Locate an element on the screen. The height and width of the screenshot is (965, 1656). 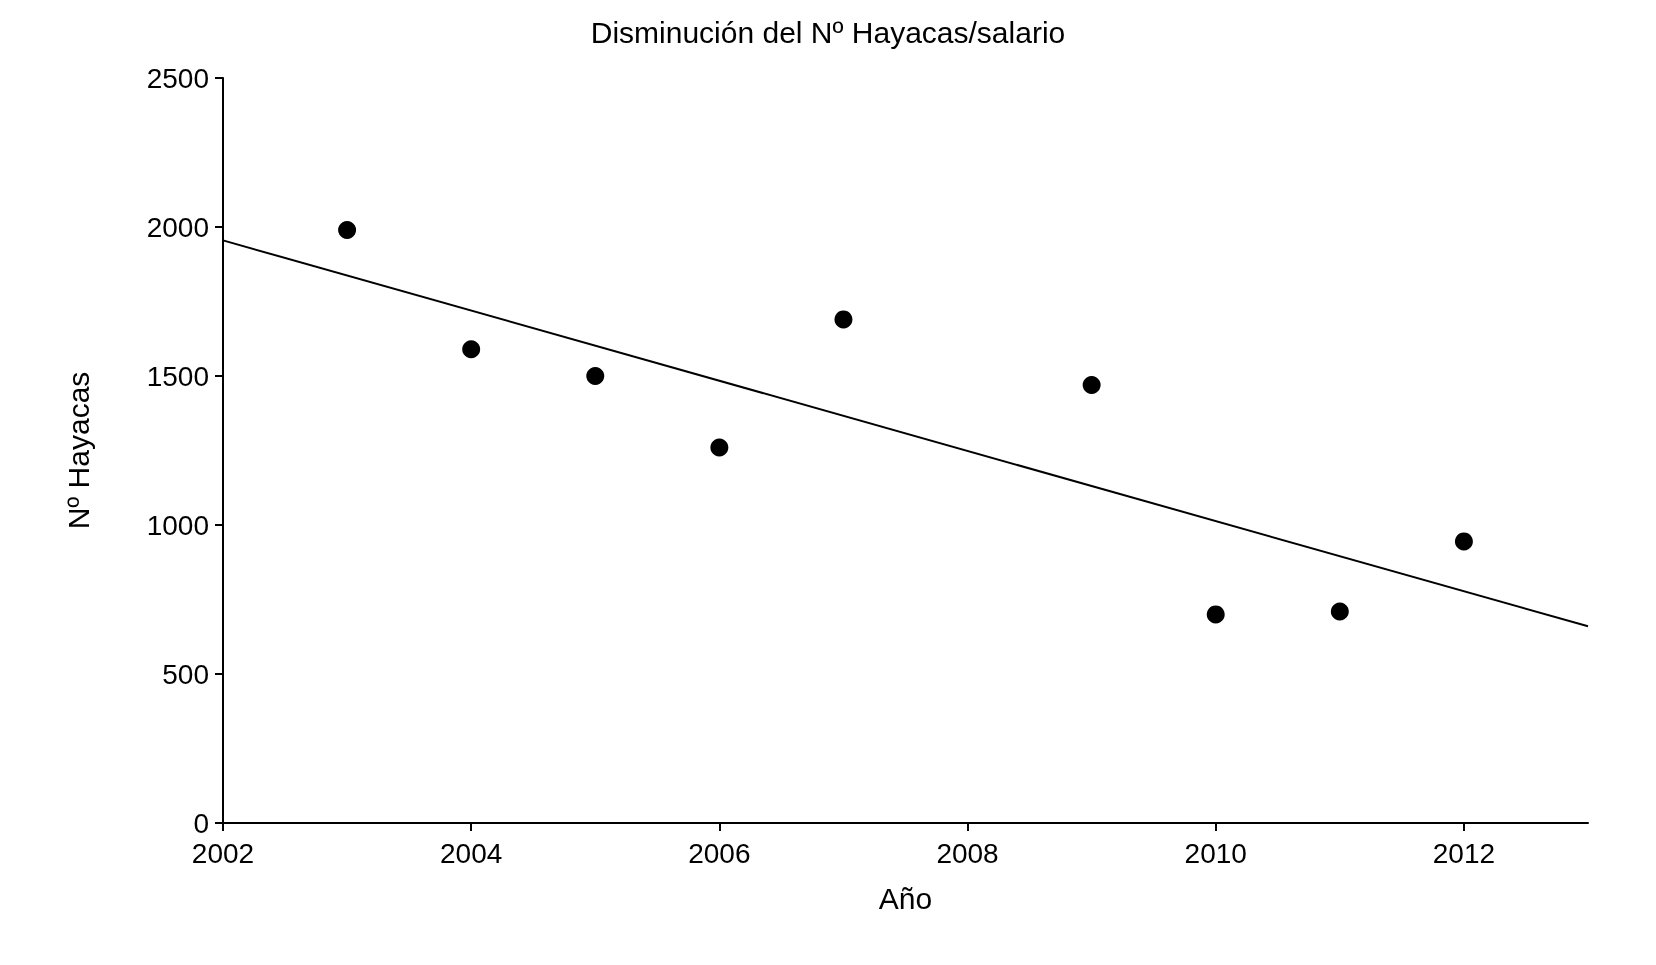
chart-title: Disminución del Nº Hayacas/salario is located at coordinates (828, 32).